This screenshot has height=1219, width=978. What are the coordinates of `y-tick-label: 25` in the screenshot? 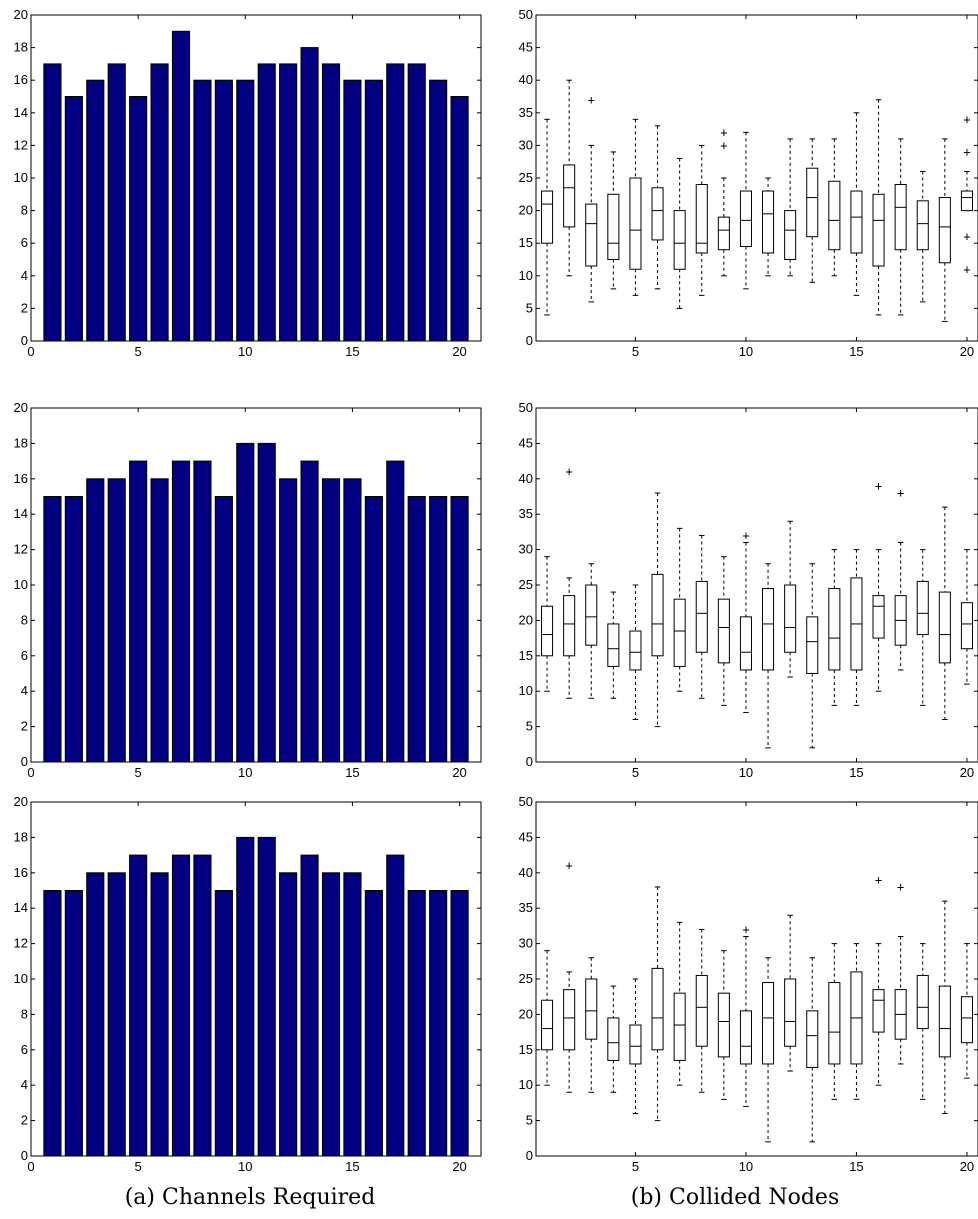 It's located at (526, 584).